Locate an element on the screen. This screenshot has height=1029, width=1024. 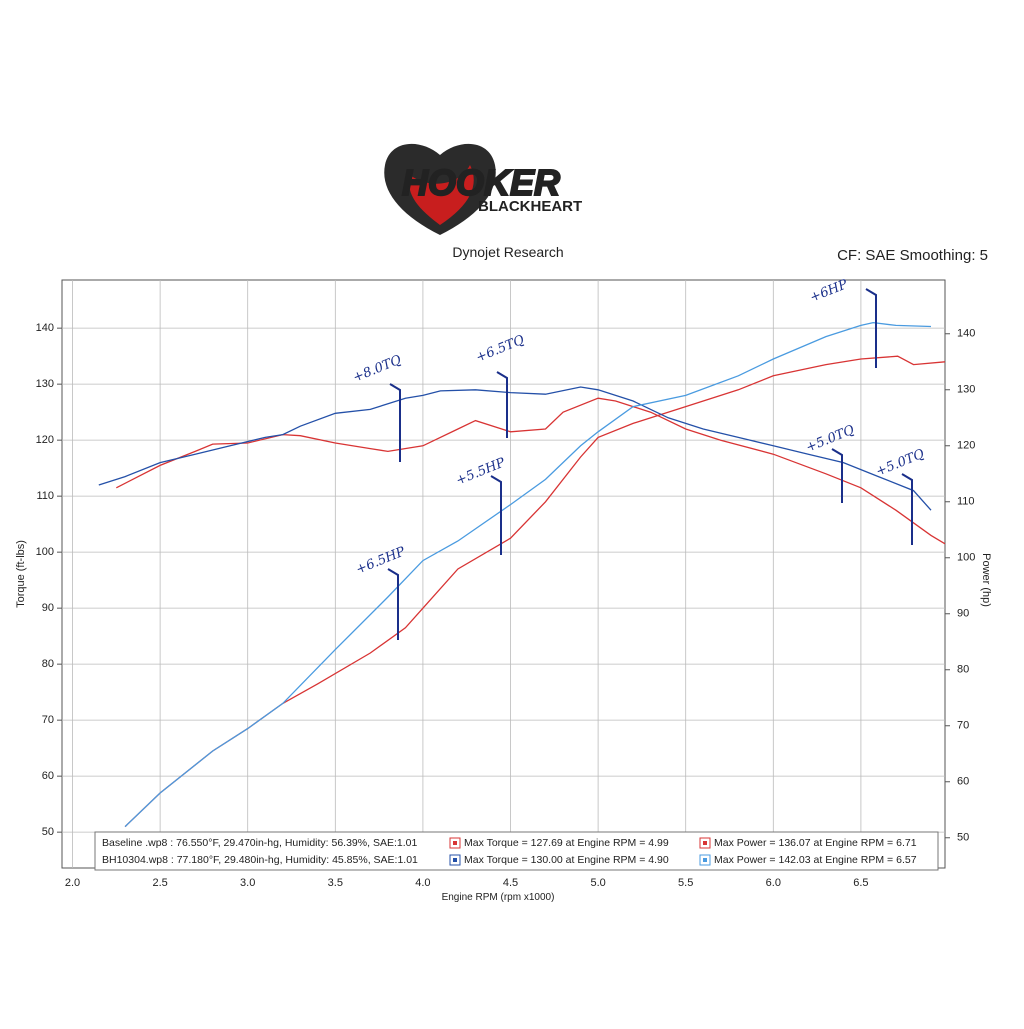
y-tick-label: 90 is located at coordinates (48, 608).